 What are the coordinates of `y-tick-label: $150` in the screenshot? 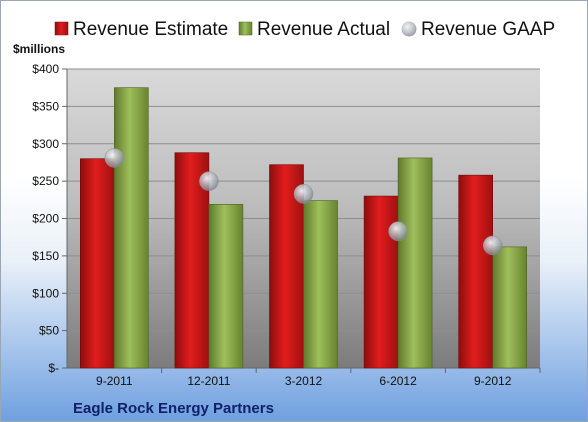 It's located at (45, 256).